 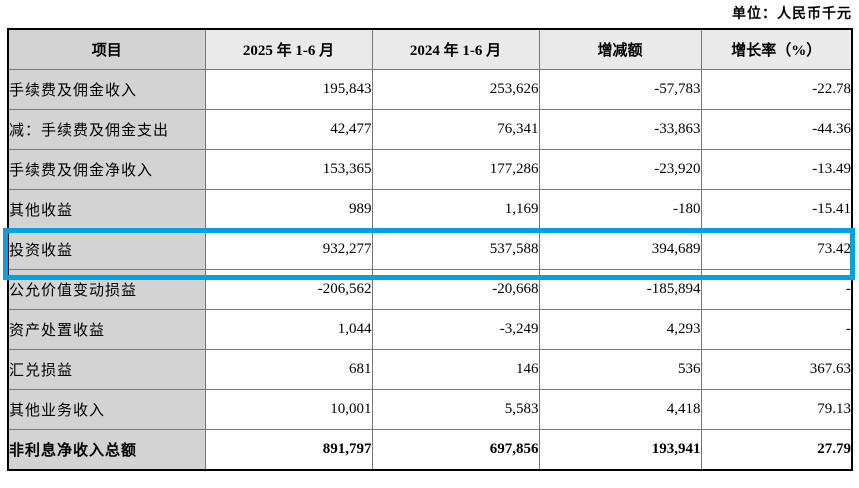 What do you see at coordinates (106, 49) in the screenshot?
I see `header-item: 项目` at bounding box center [106, 49].